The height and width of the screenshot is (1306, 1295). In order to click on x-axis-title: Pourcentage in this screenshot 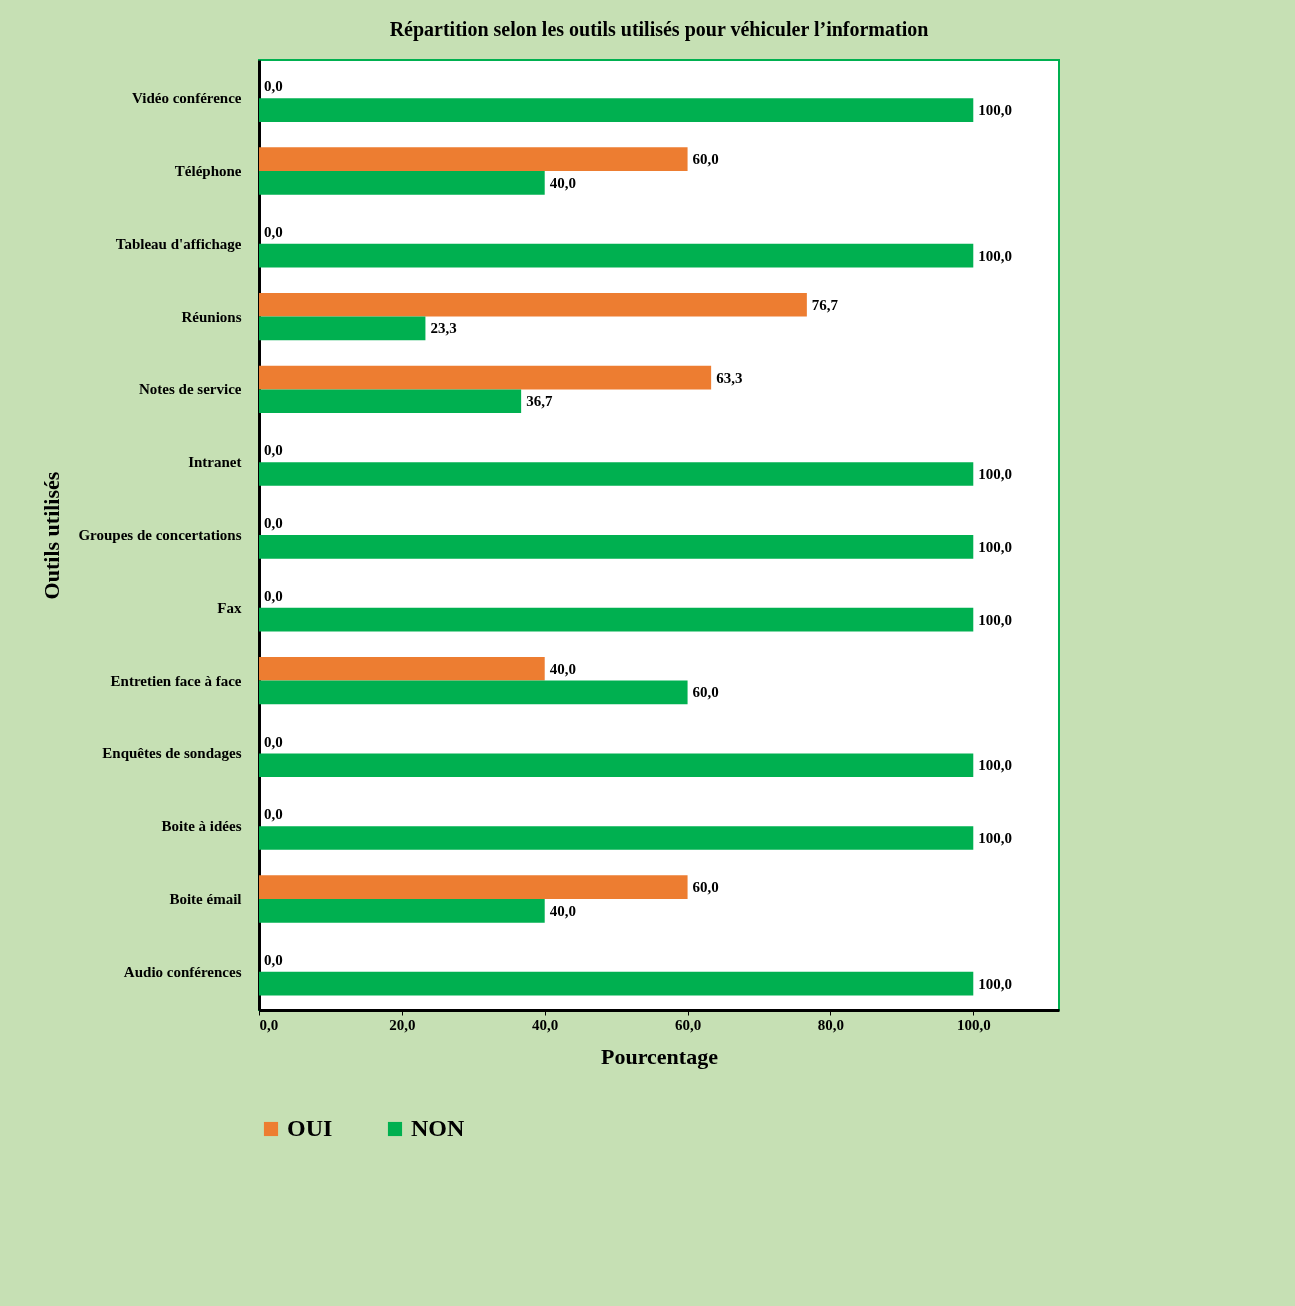, I will do `click(660, 1056)`.